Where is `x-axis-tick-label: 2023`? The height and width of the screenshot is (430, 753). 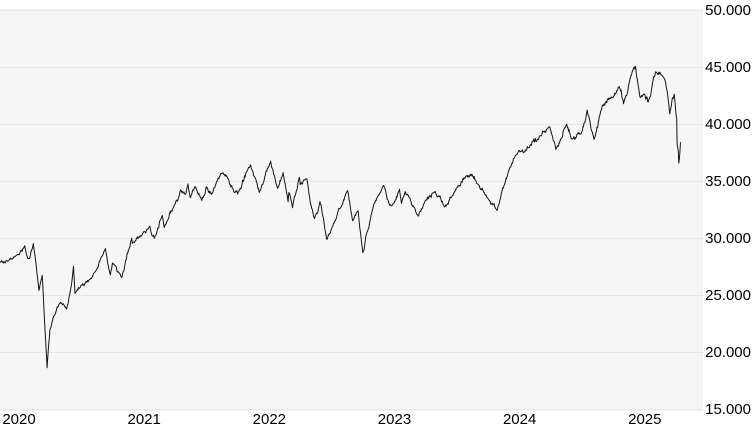 x-axis-tick-label: 2023 is located at coordinates (394, 419).